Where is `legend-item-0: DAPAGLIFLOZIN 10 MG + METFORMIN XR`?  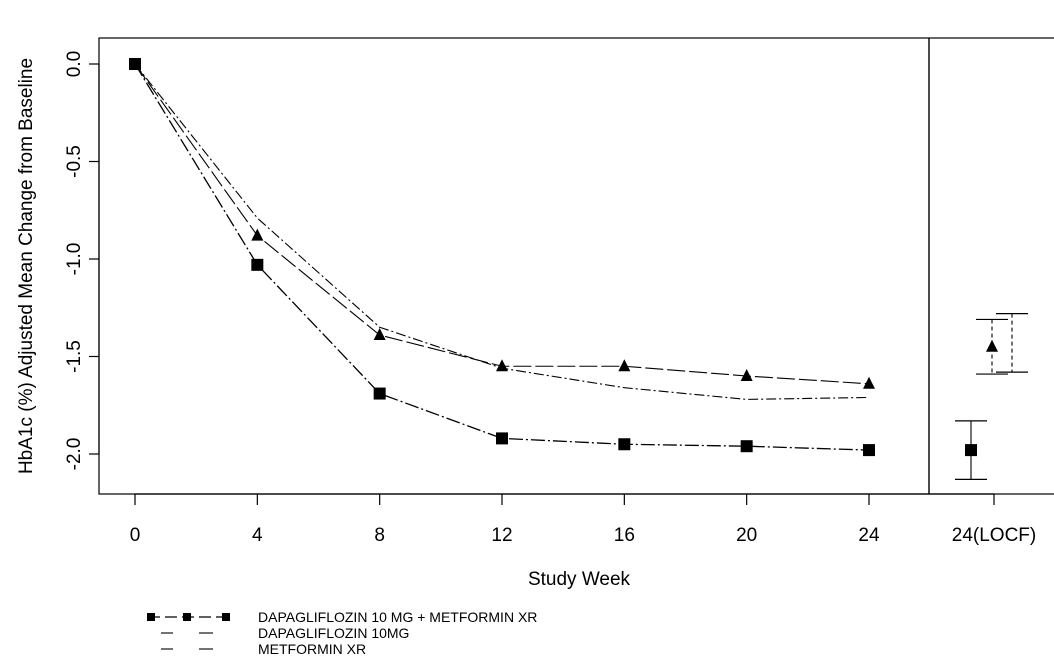
legend-item-0: DAPAGLIFLOZIN 10 MG + METFORMIN XR is located at coordinates (342, 617).